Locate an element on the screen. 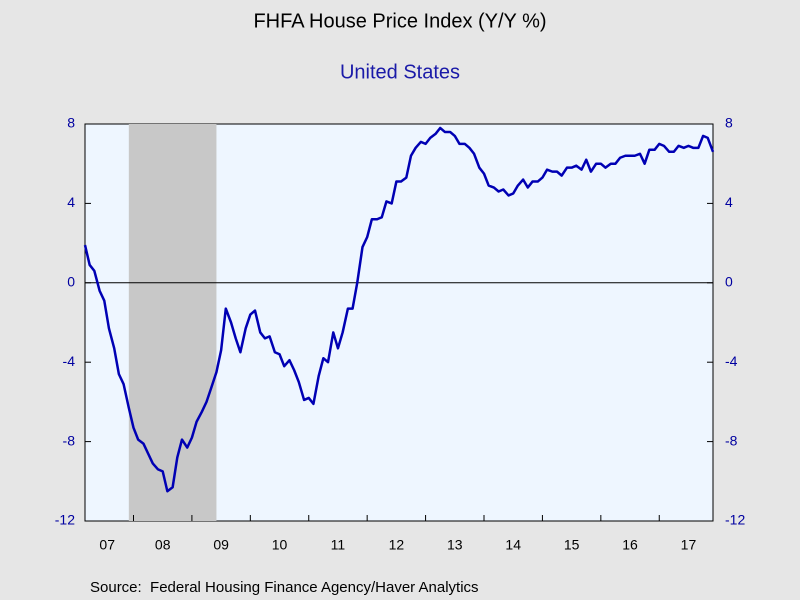 This screenshot has width=800, height=600. x-tick-label: 11 is located at coordinates (338, 545).